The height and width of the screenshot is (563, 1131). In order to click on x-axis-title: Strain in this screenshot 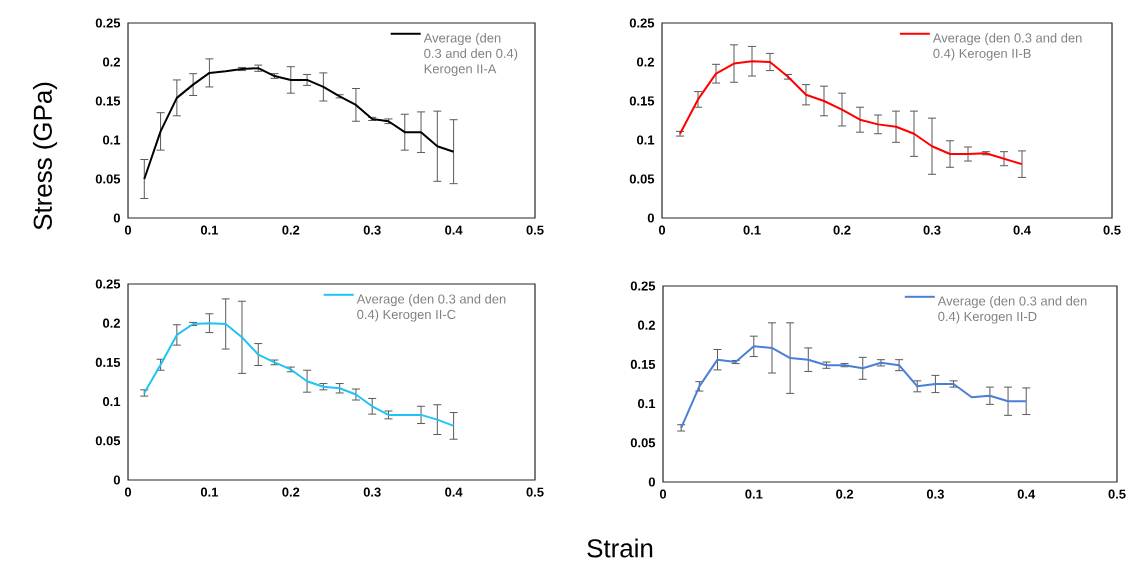, I will do `click(620, 548)`.